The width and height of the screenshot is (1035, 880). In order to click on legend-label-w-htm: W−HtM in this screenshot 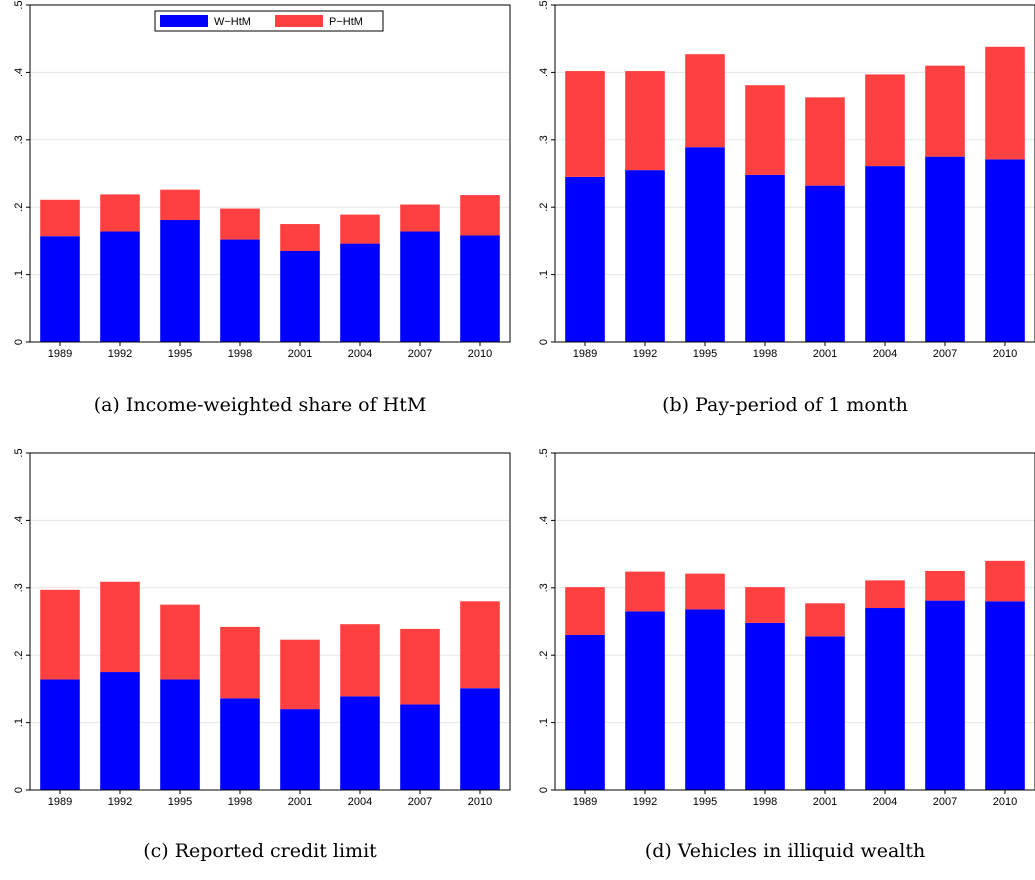, I will do `click(232, 22)`.